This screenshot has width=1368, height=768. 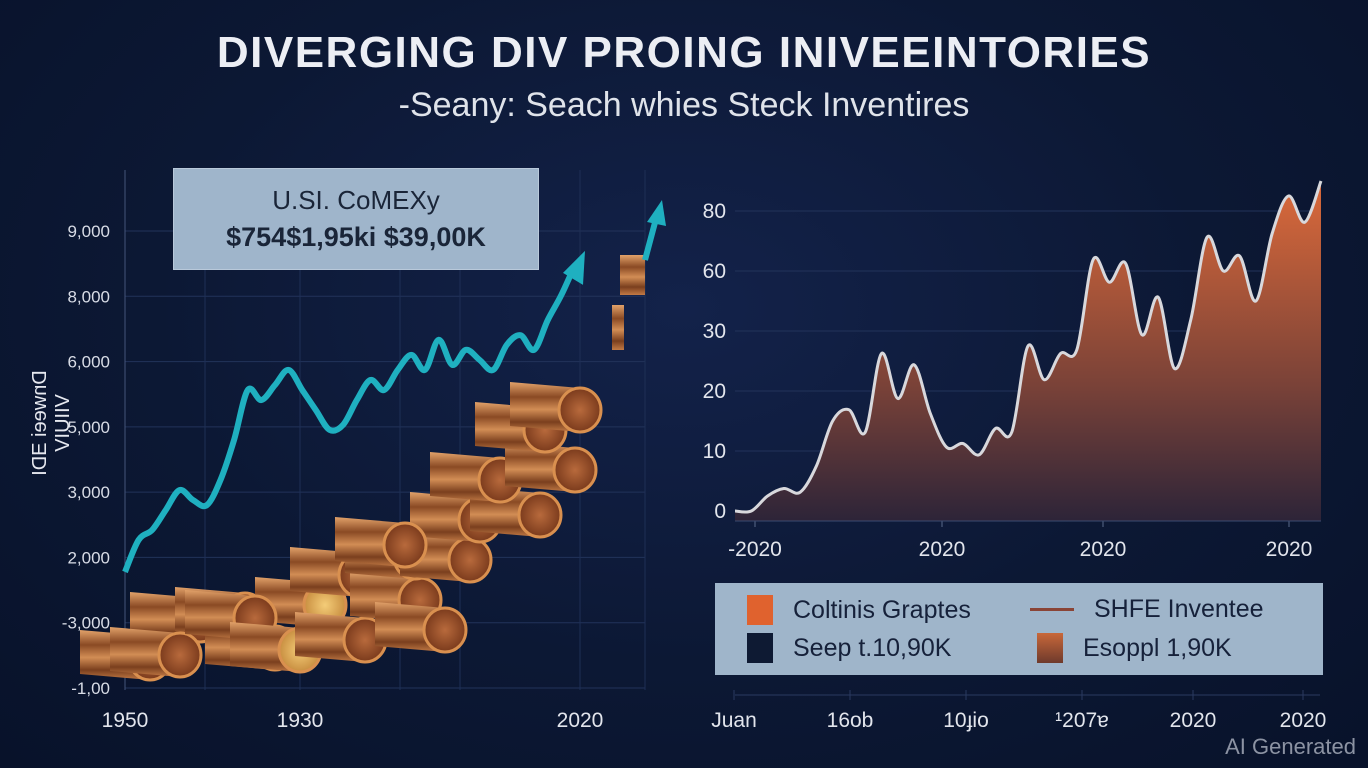 What do you see at coordinates (1157, 647) in the screenshot?
I see `legend-label: Esoppl 1,90K` at bounding box center [1157, 647].